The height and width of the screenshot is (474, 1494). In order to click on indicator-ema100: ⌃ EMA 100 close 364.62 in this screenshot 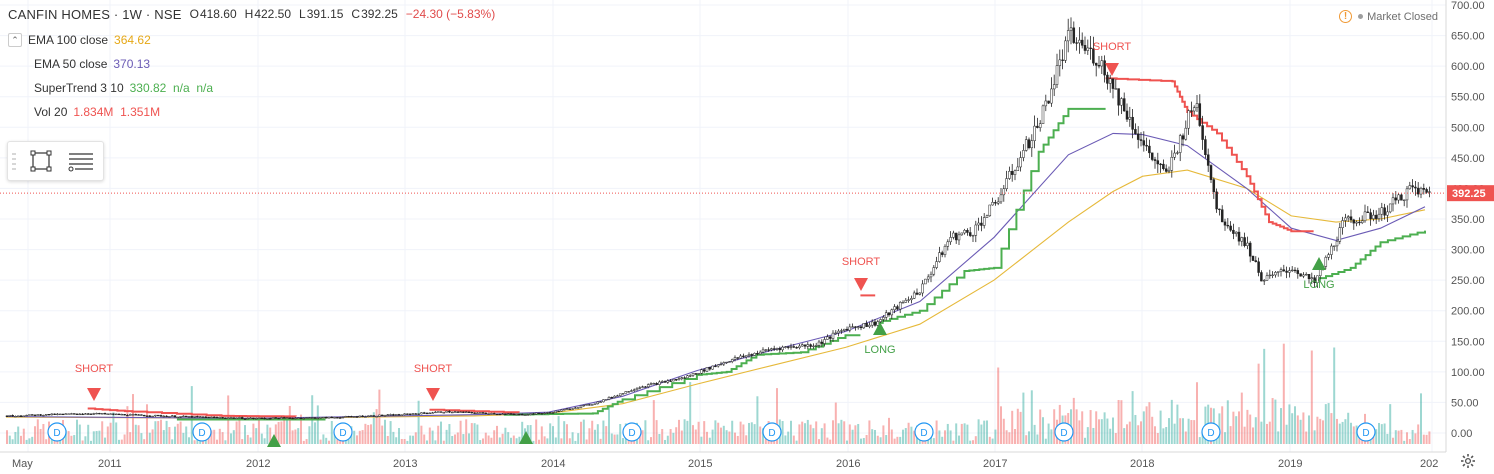, I will do `click(79, 40)`.